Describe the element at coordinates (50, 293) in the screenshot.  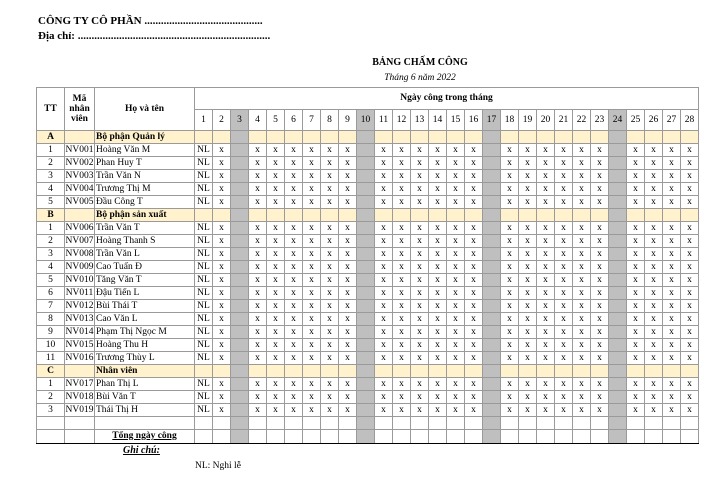
I see `row-number: 6` at that location.